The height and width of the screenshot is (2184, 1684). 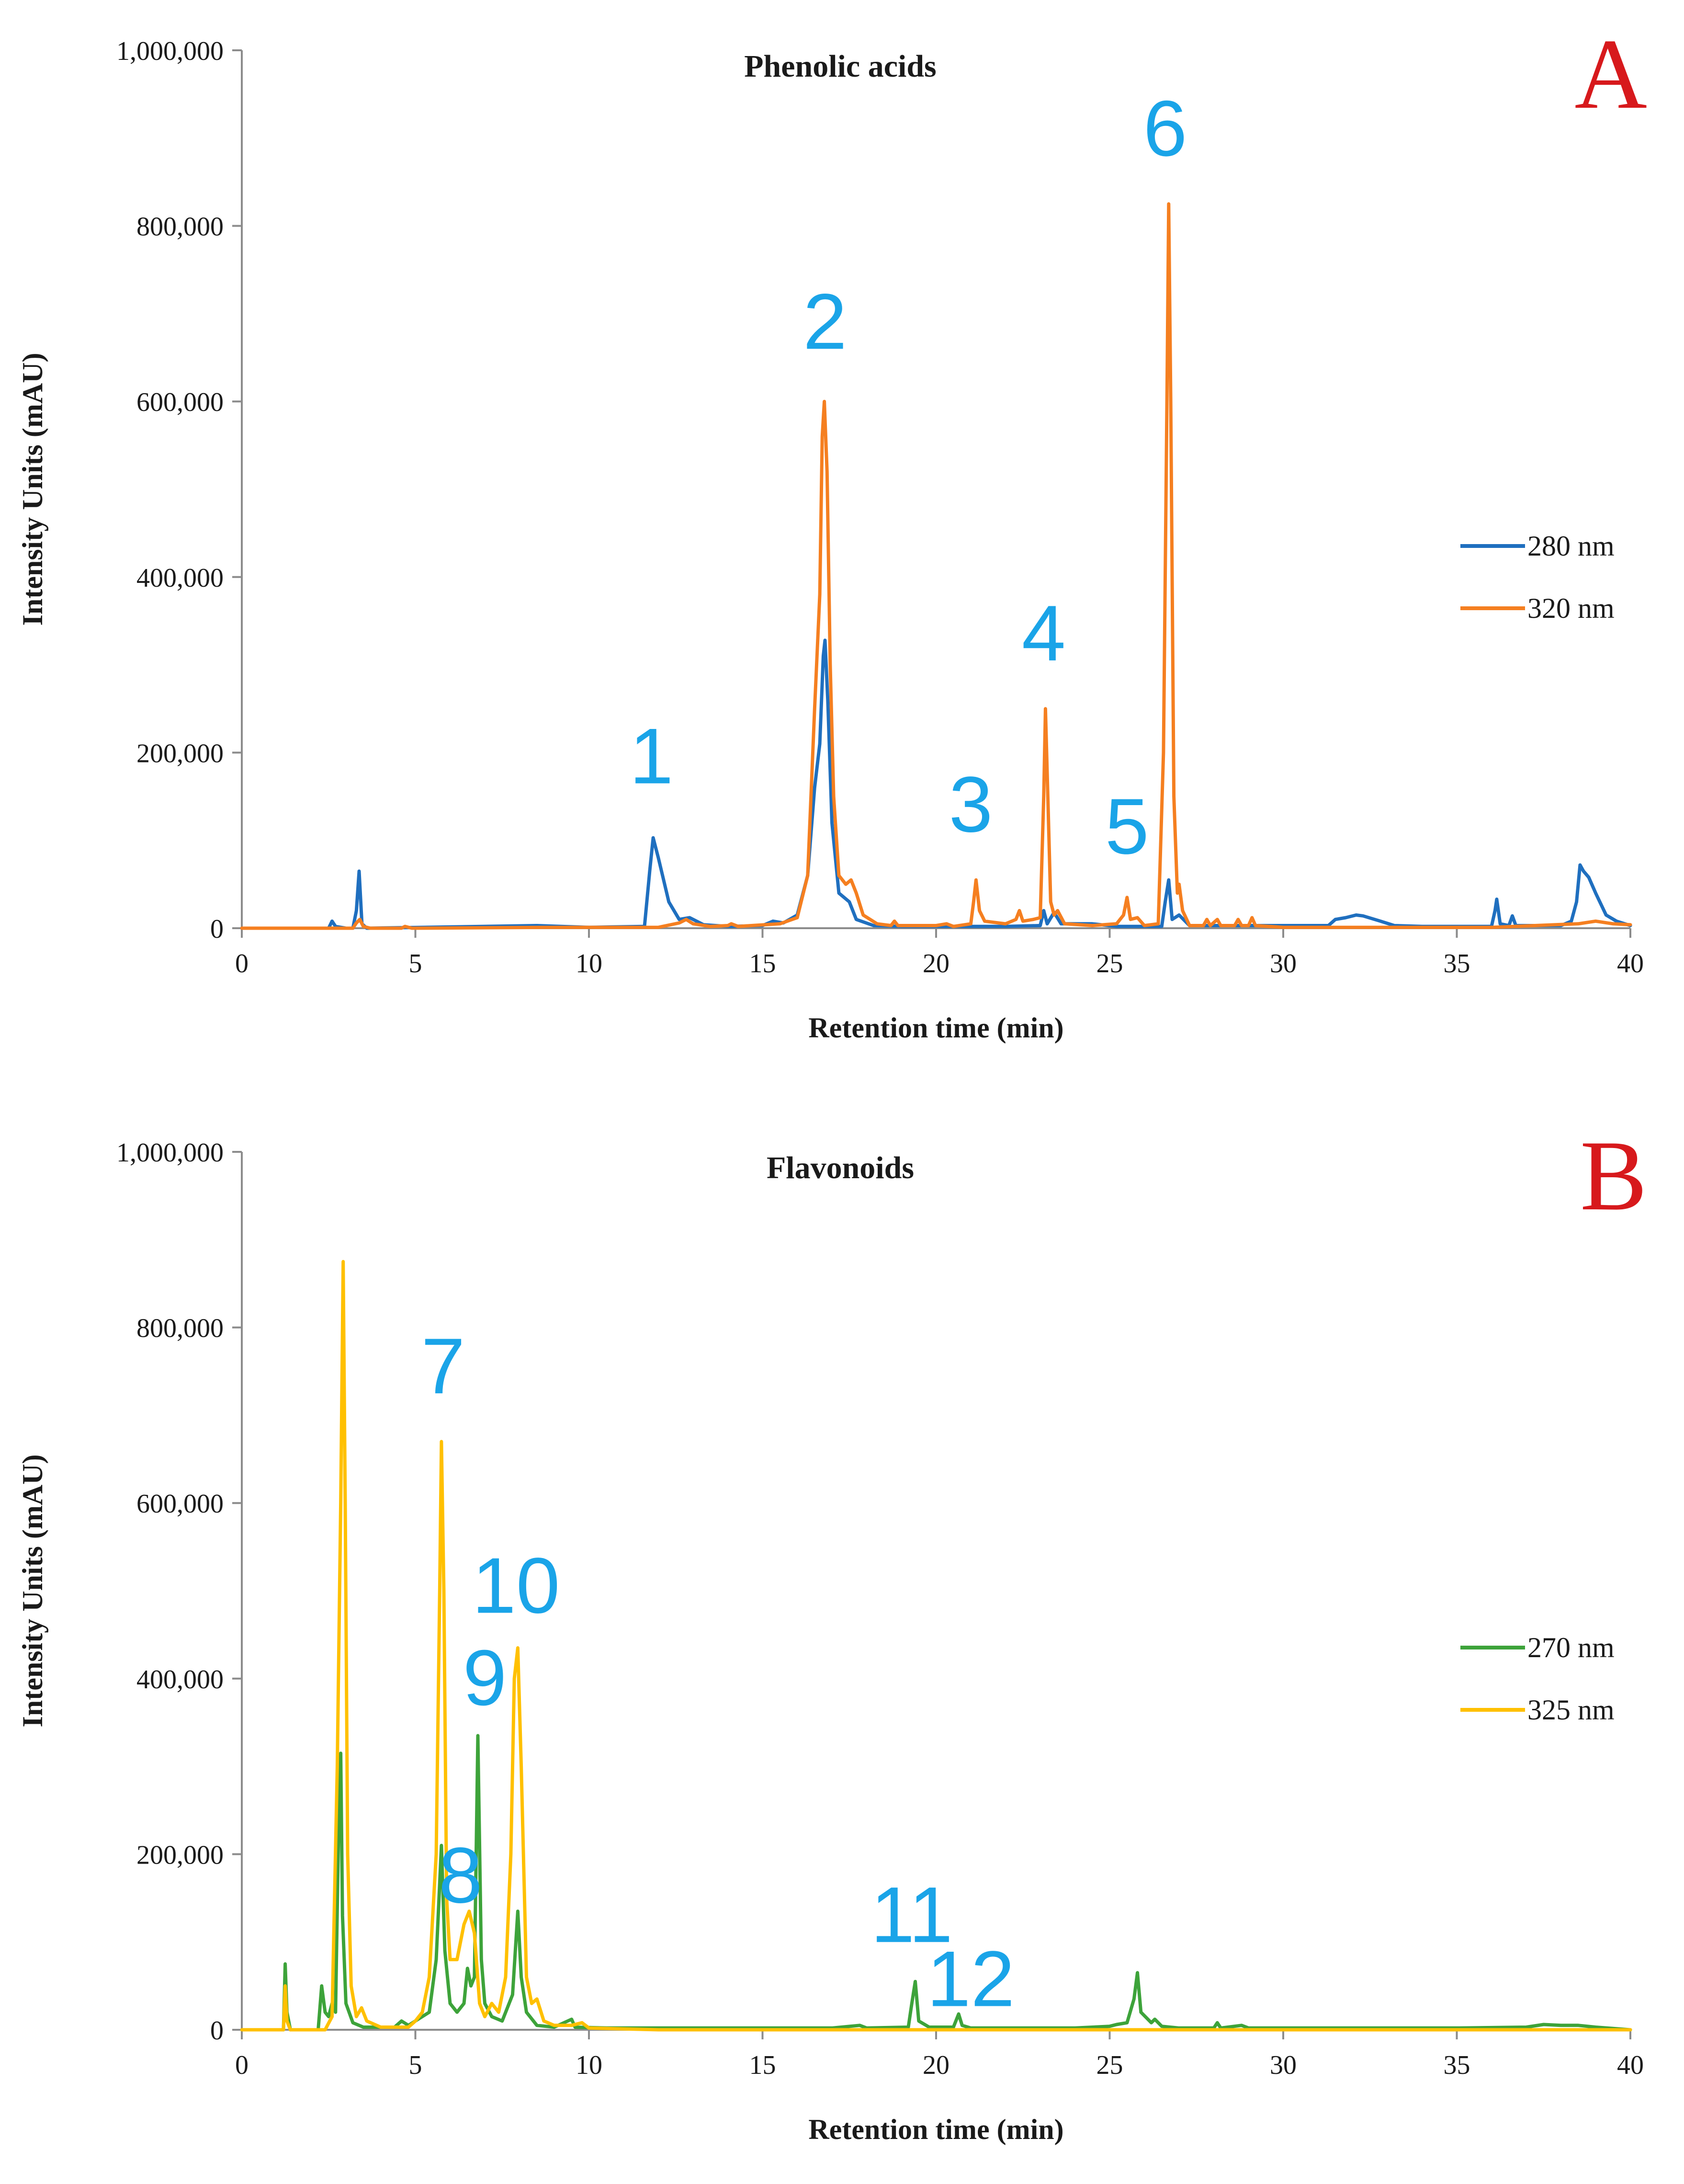 What do you see at coordinates (936, 784) in the screenshot?
I see `series-line-280-nm` at bounding box center [936, 784].